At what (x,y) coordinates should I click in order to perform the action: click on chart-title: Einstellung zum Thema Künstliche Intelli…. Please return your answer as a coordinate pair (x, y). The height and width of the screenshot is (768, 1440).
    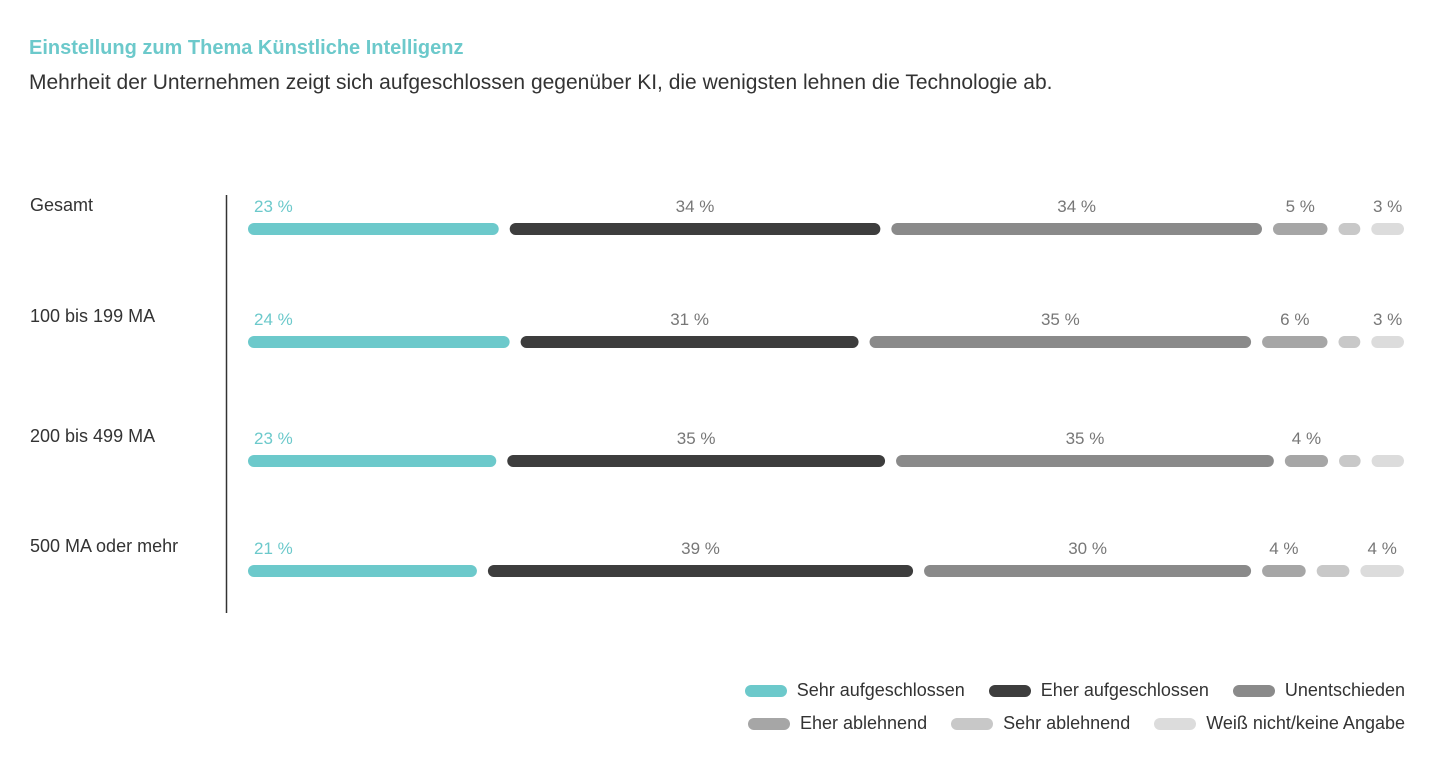
    Looking at the image, I should click on (246, 48).